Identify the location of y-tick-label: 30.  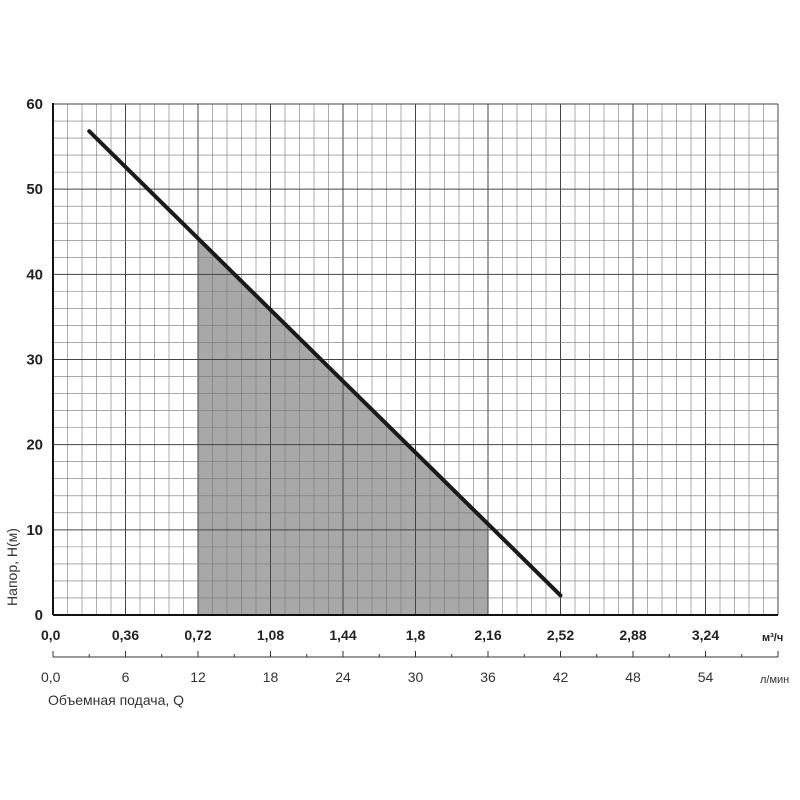
(34, 360).